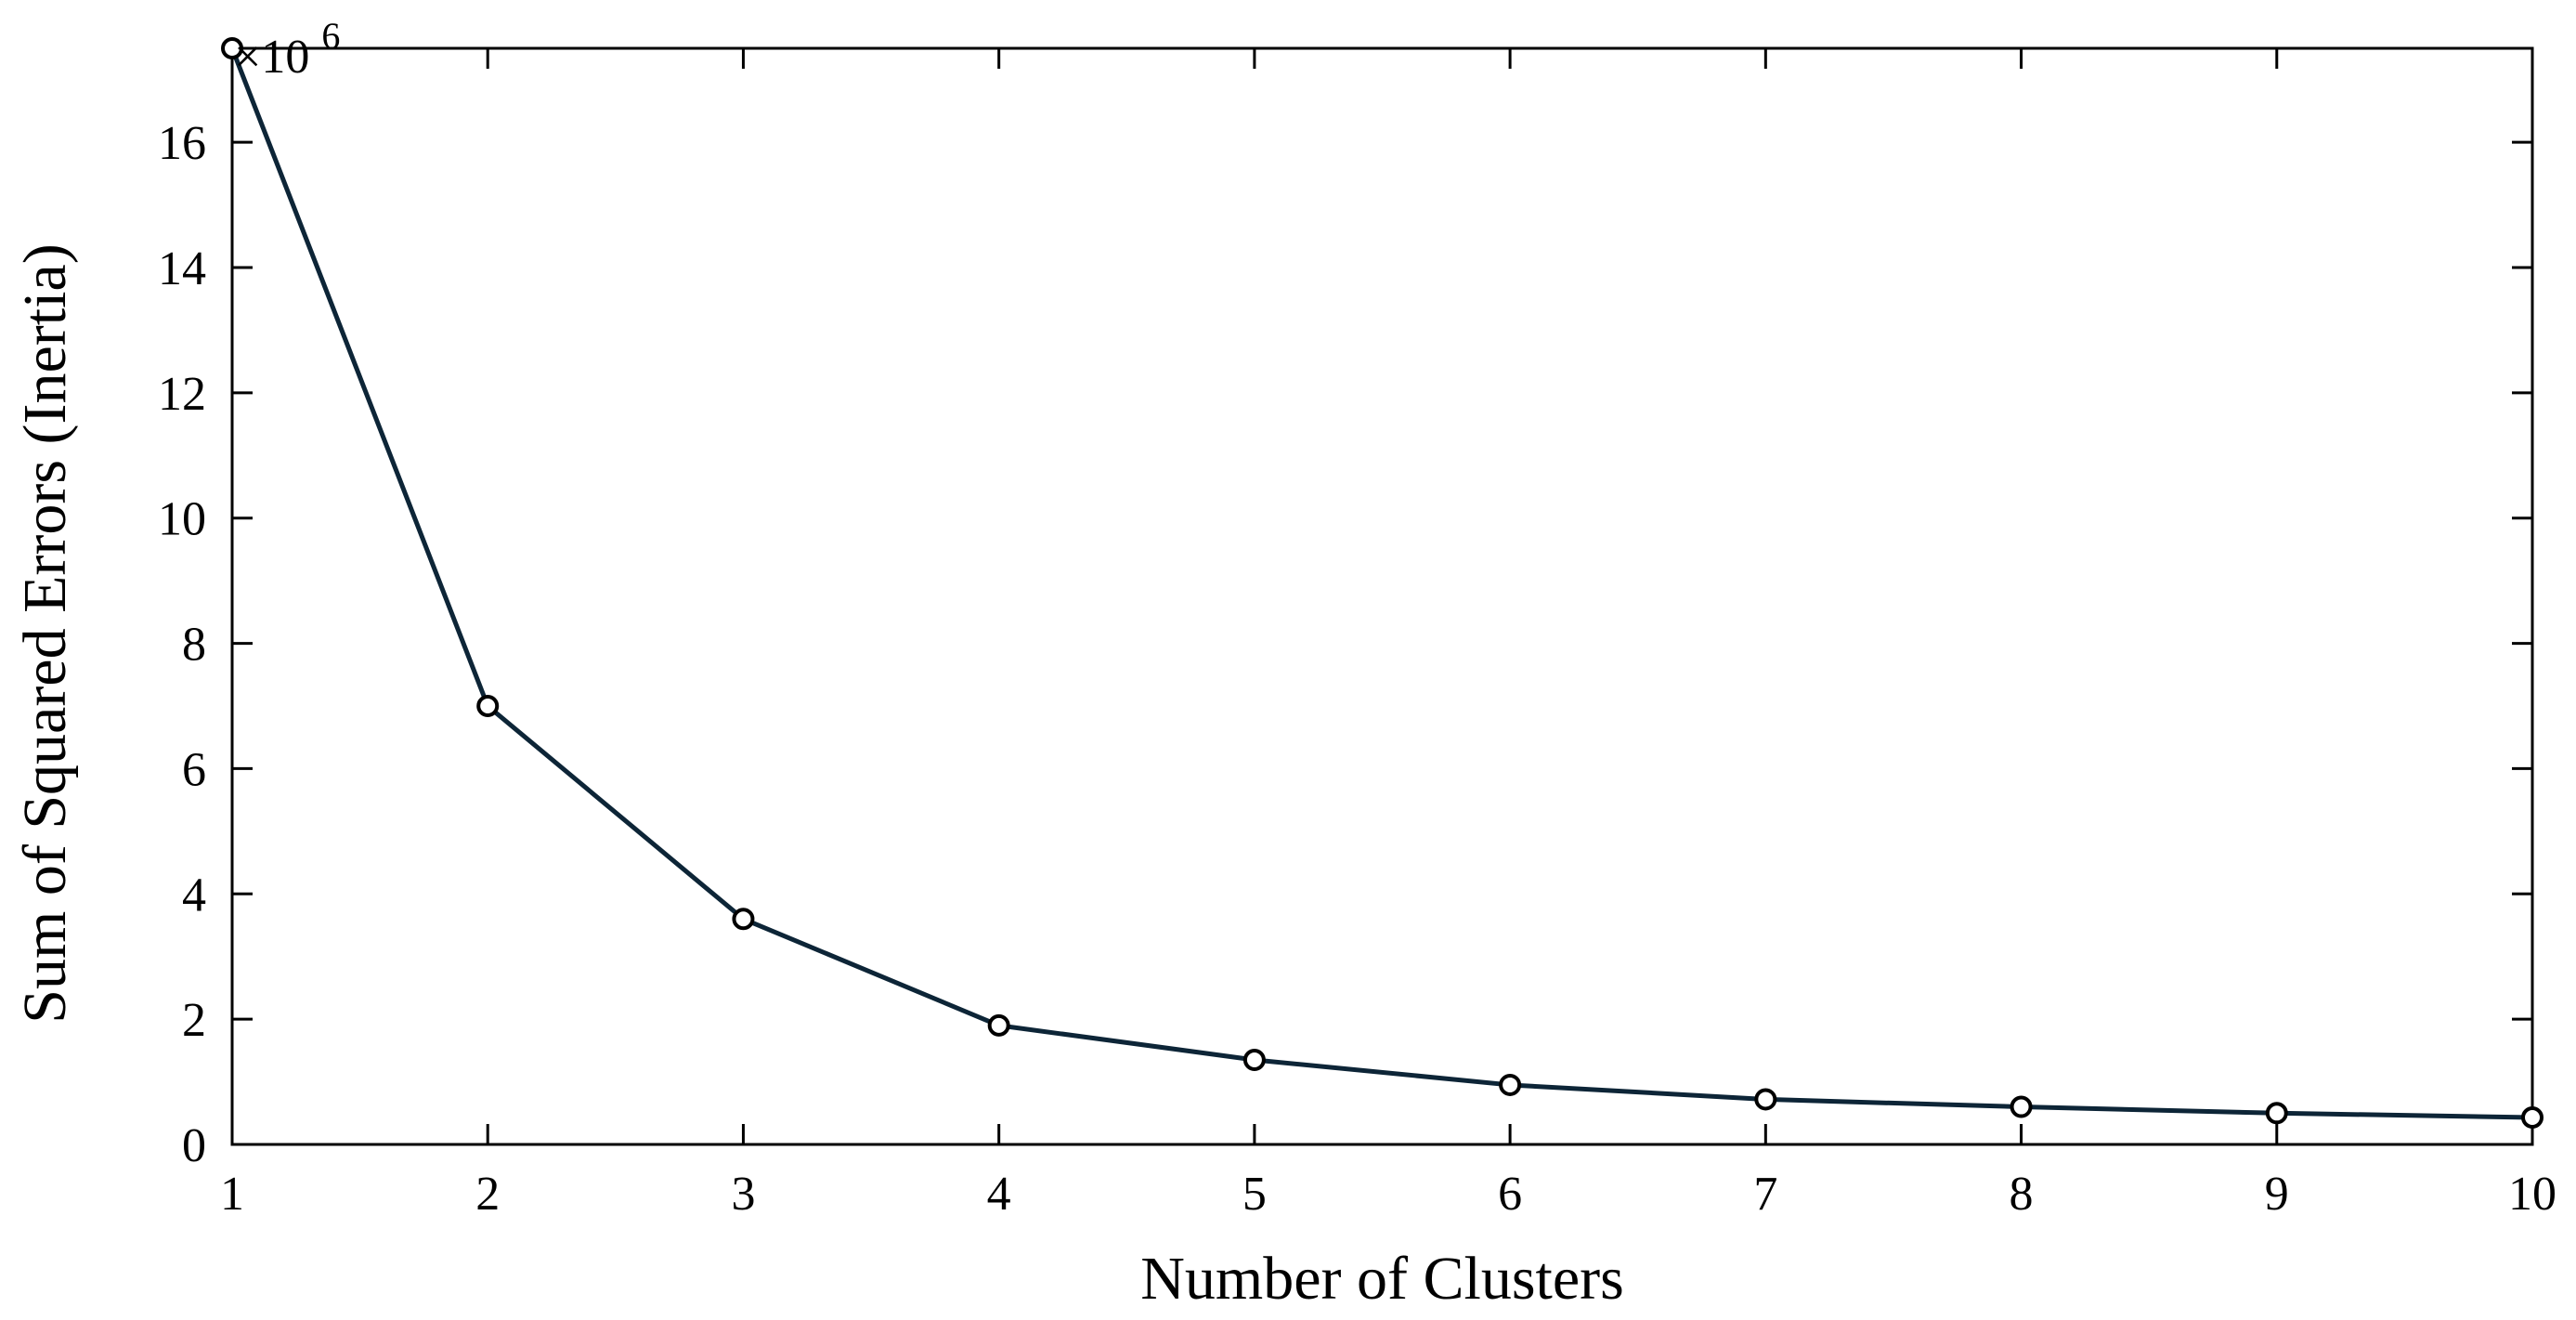 The width and height of the screenshot is (2576, 1320). Describe the element at coordinates (743, 1194) in the screenshot. I see `x-tick-label: 3` at that location.